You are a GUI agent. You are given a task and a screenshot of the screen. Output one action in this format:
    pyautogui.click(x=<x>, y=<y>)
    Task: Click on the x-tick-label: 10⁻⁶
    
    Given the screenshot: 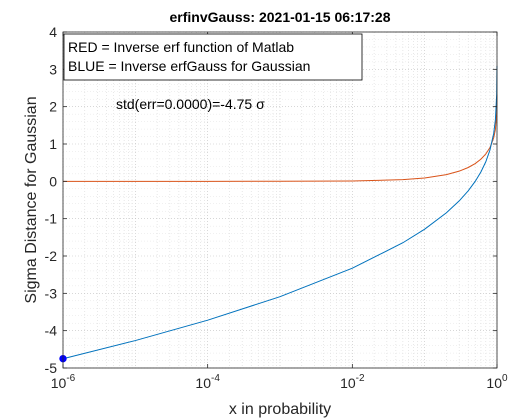 What is the action you would take?
    pyautogui.click(x=63, y=382)
    